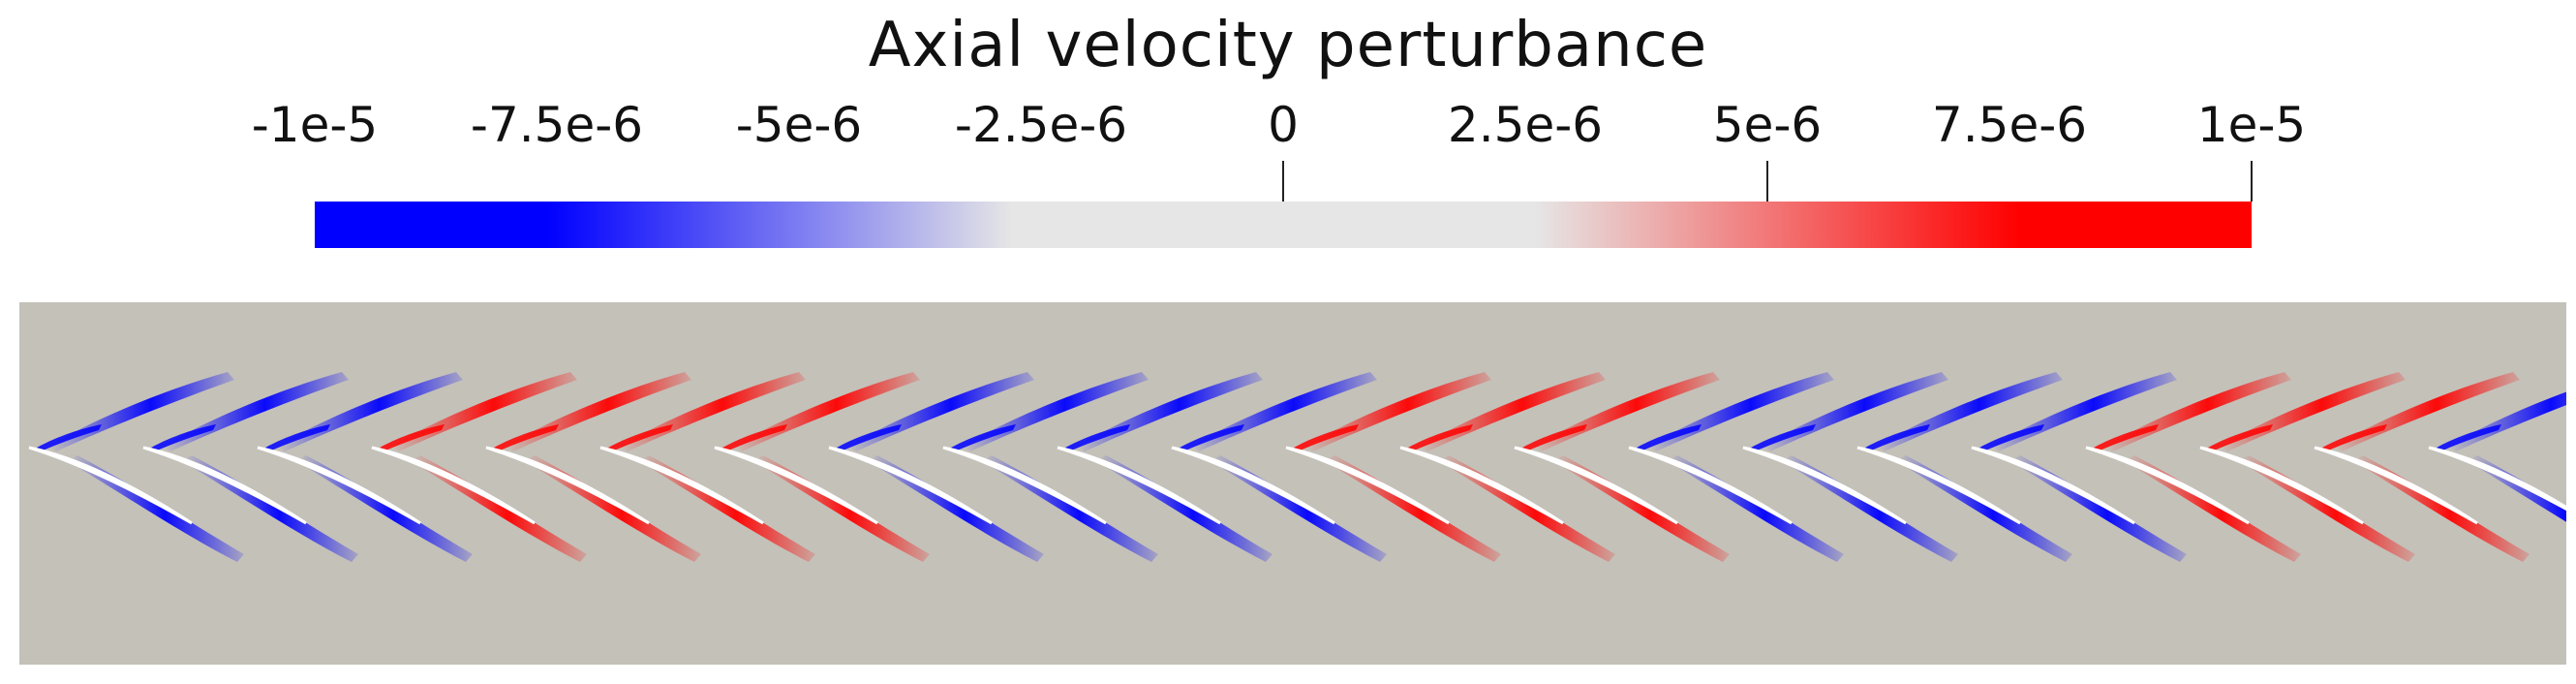 This screenshot has height=684, width=2576. What do you see at coordinates (1288, 45) in the screenshot?
I see `colorbar-title: Axial velocity perturbance` at bounding box center [1288, 45].